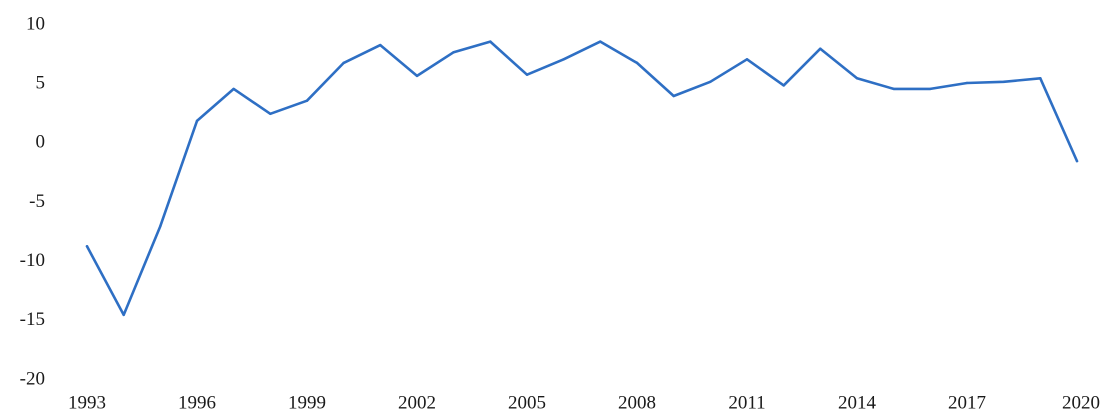 The image size is (1106, 412). What do you see at coordinates (527, 402) in the screenshot?
I see `x-tick-label: 2005` at bounding box center [527, 402].